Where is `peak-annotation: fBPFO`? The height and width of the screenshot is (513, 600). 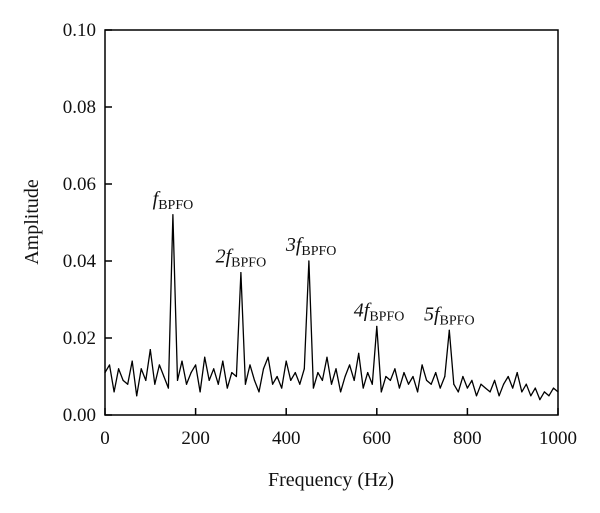 peak-annotation: fBPFO is located at coordinates (173, 200).